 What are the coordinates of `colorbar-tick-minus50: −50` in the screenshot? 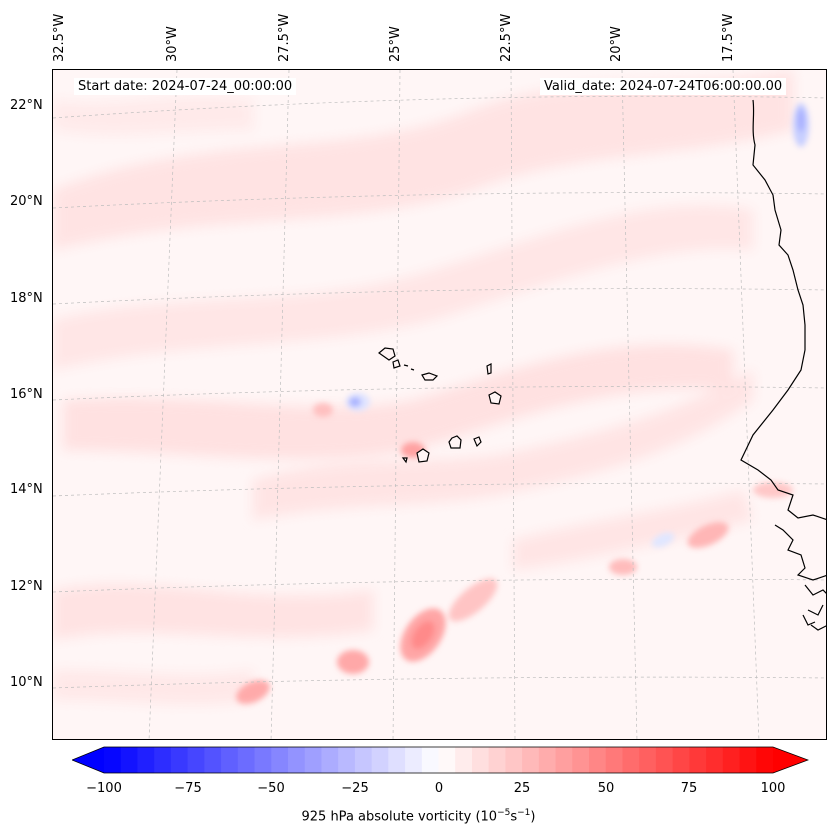 It's located at (271, 788).